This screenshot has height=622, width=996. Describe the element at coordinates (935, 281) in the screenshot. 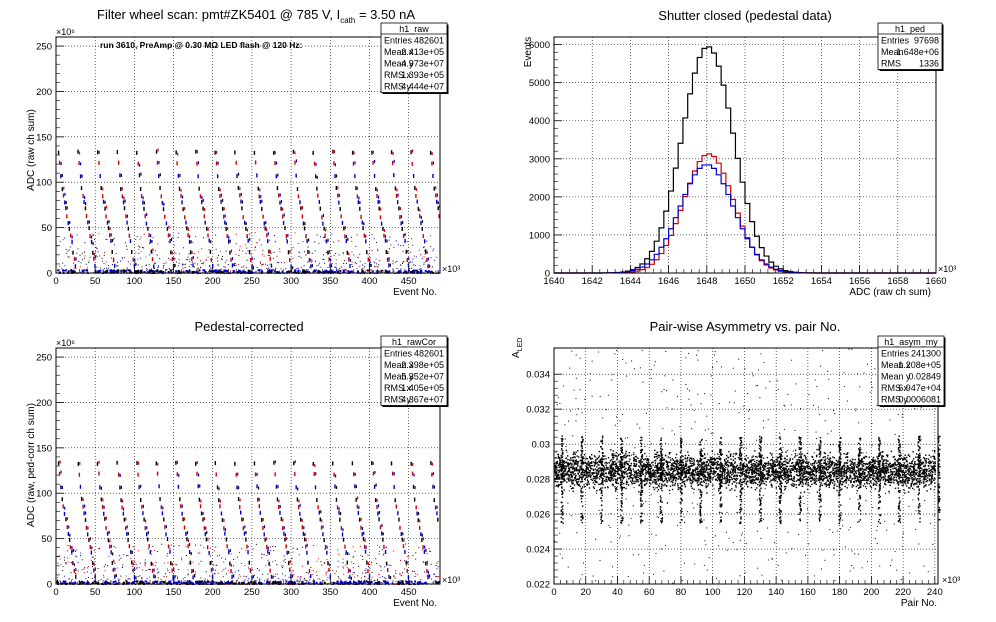

I see `x-tick-label: 1660` at that location.